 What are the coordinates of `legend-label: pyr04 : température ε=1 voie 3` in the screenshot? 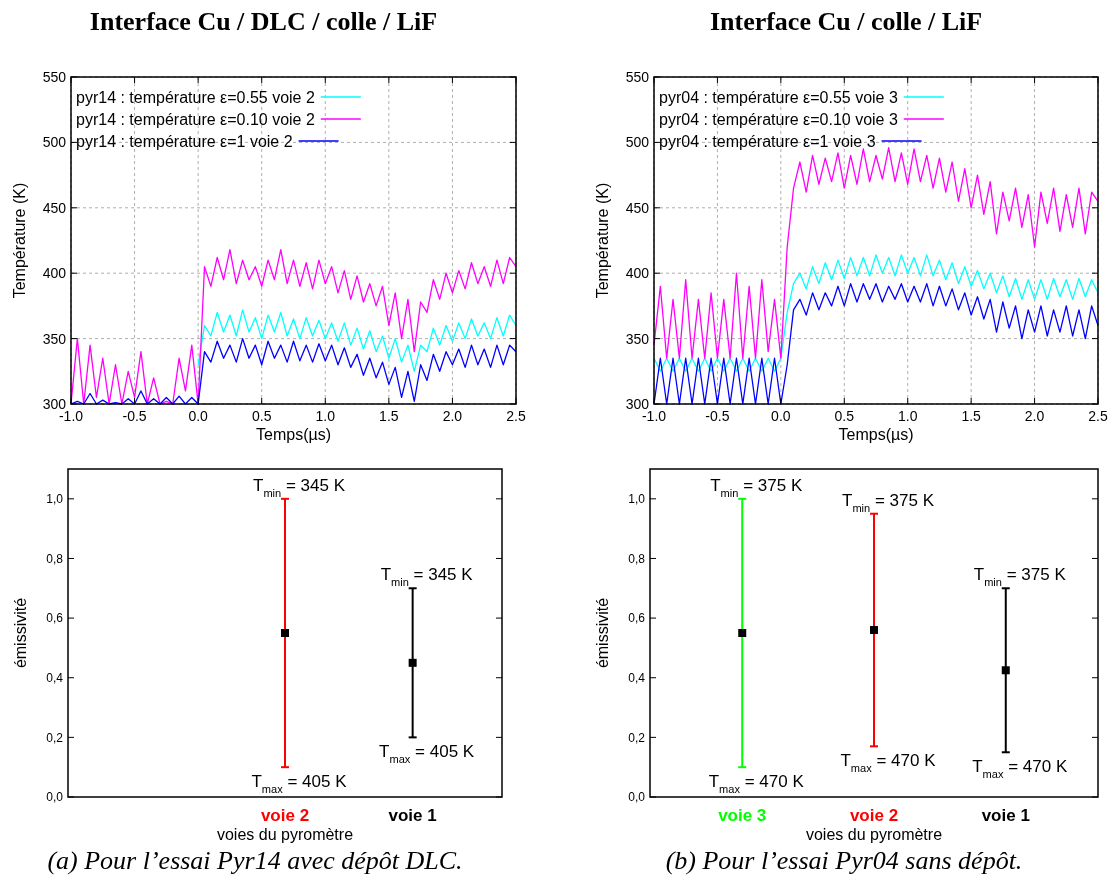 It's located at (767, 141).